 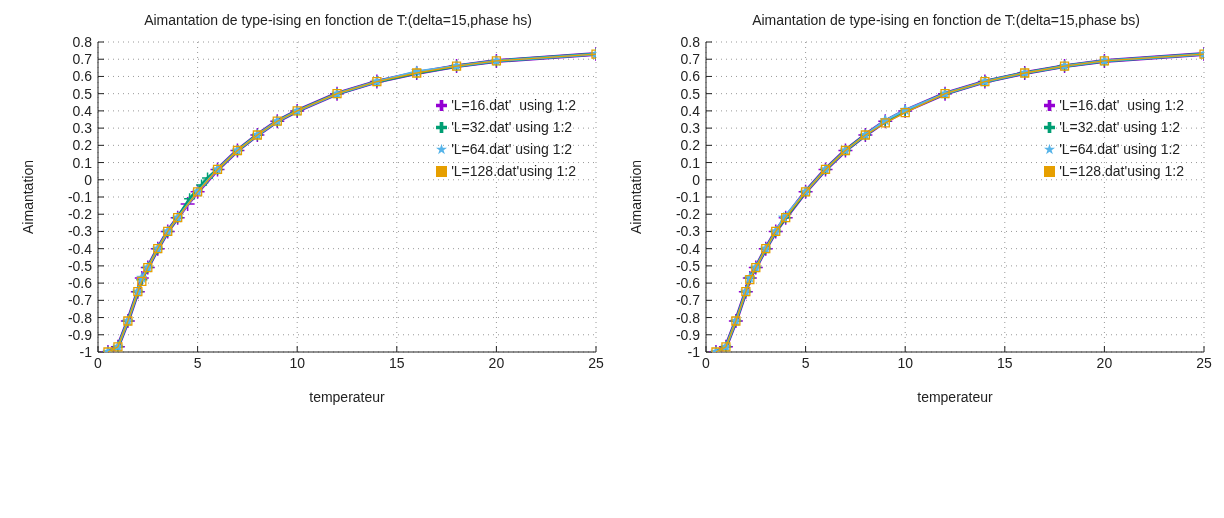 What do you see at coordinates (338, 20) in the screenshot?
I see `chart-title: Aimantation de type-ising en fonction de T:(delta=15,phase hs)` at bounding box center [338, 20].